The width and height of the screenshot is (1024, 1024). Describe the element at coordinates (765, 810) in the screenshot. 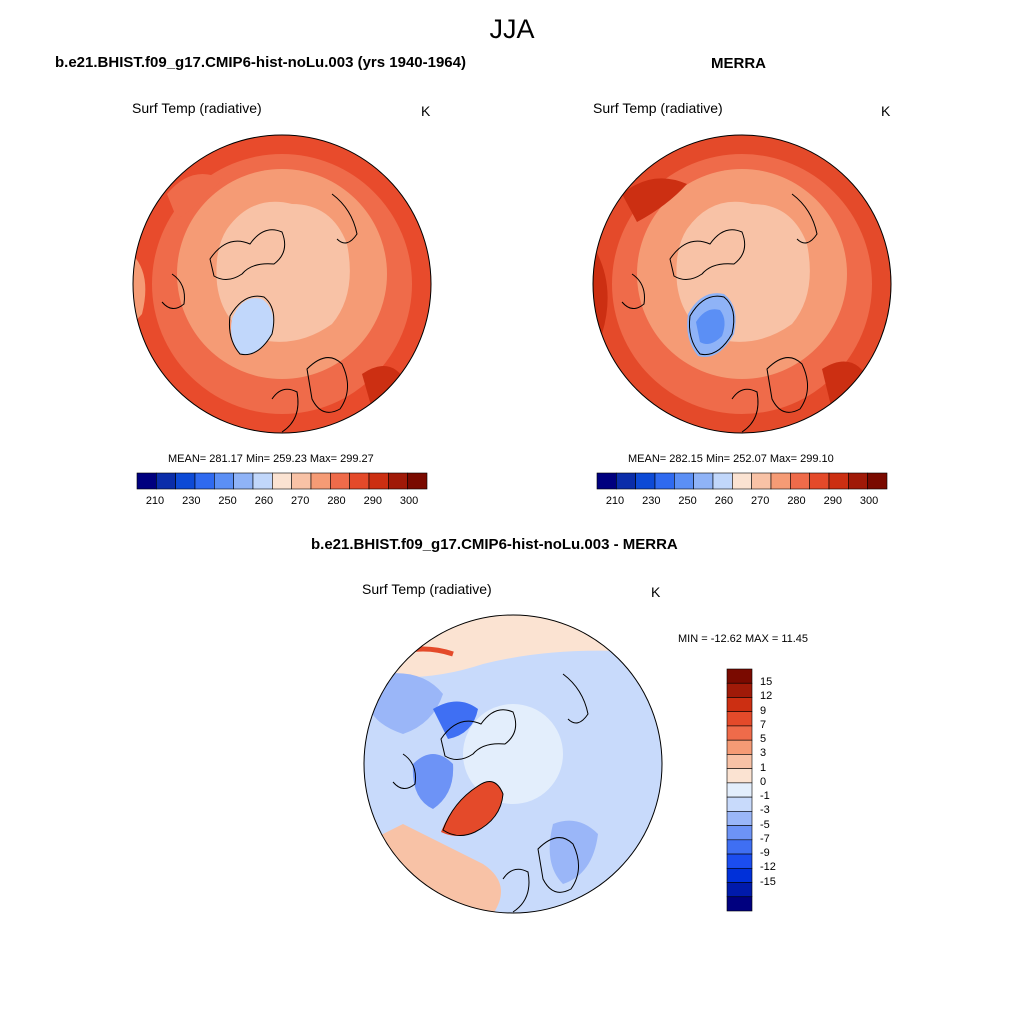

I see `colorbar-tick-label: -3` at that location.